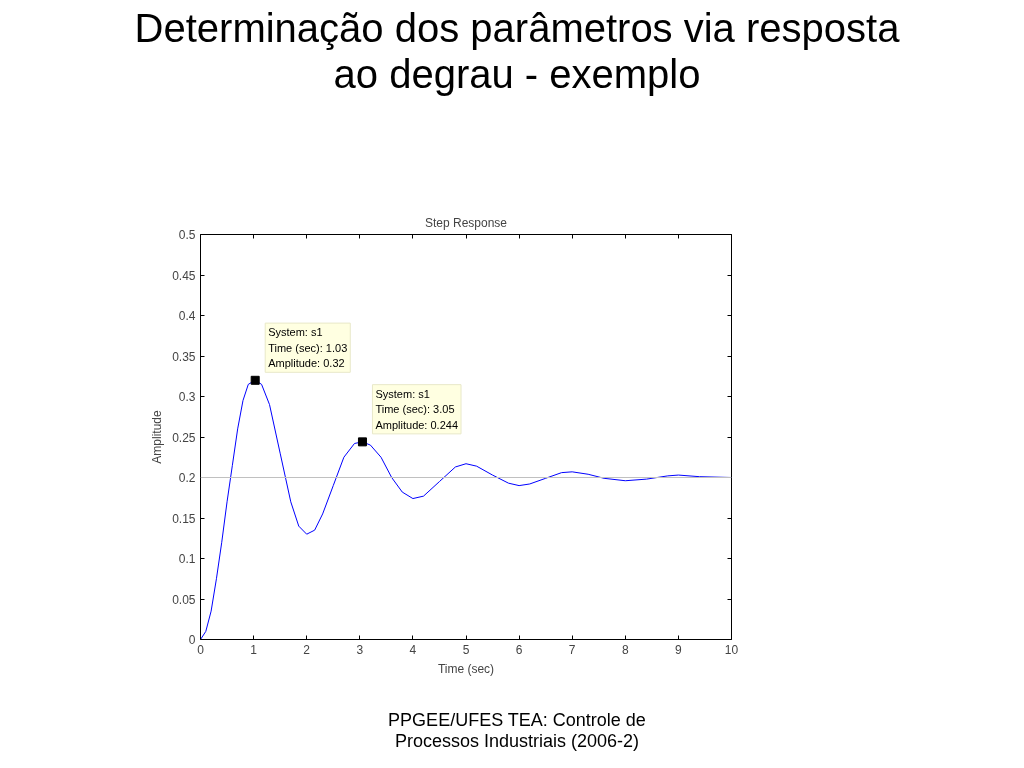  I want to click on y-tick-label: 0.05, so click(184, 599).